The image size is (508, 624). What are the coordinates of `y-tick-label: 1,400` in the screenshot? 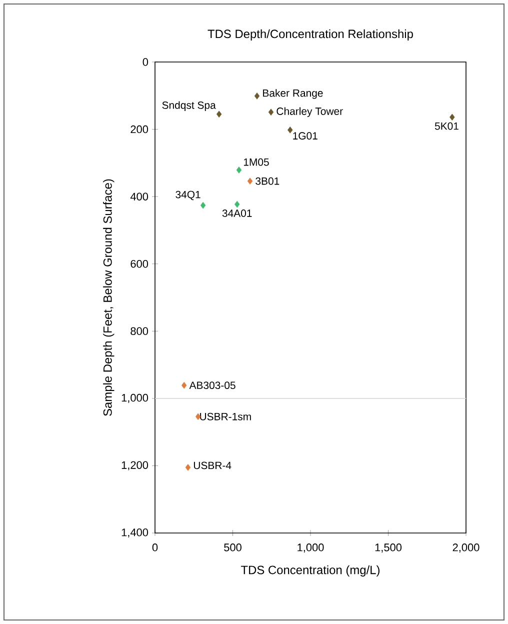 It's located at (135, 533).